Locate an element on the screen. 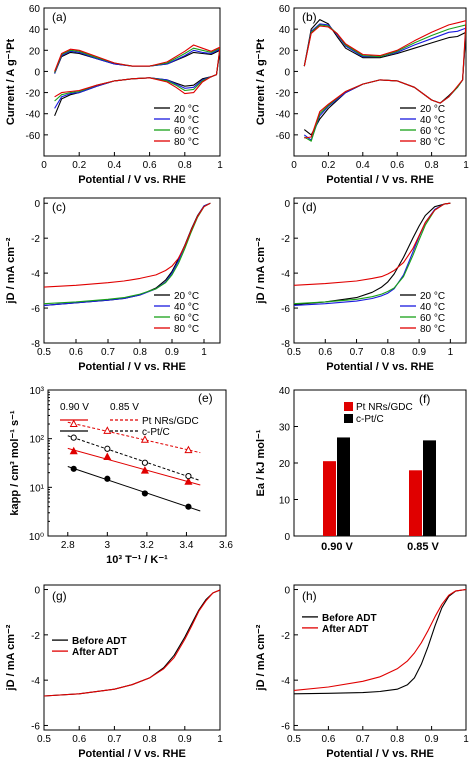  panel-letter: (b) is located at coordinates (309, 17).